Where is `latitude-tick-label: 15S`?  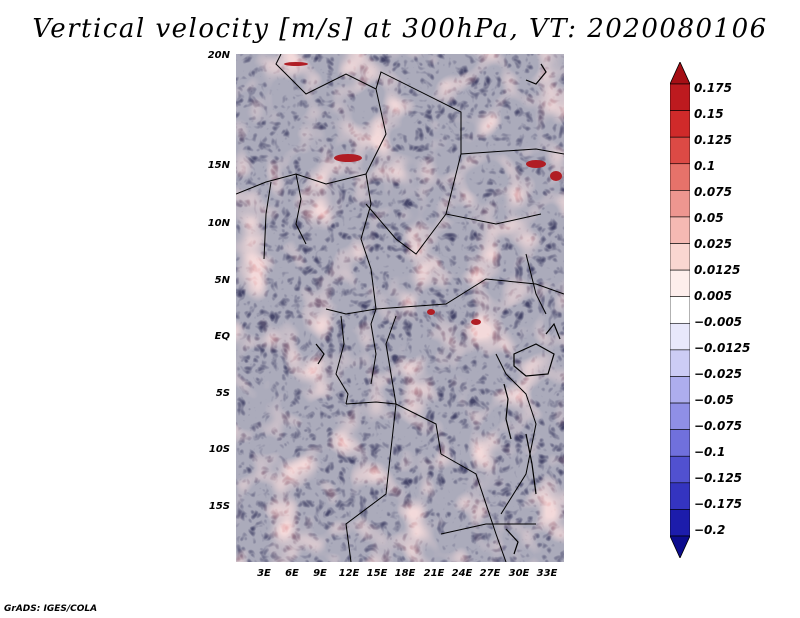 latitude-tick-label: 15S is located at coordinates (219, 506).